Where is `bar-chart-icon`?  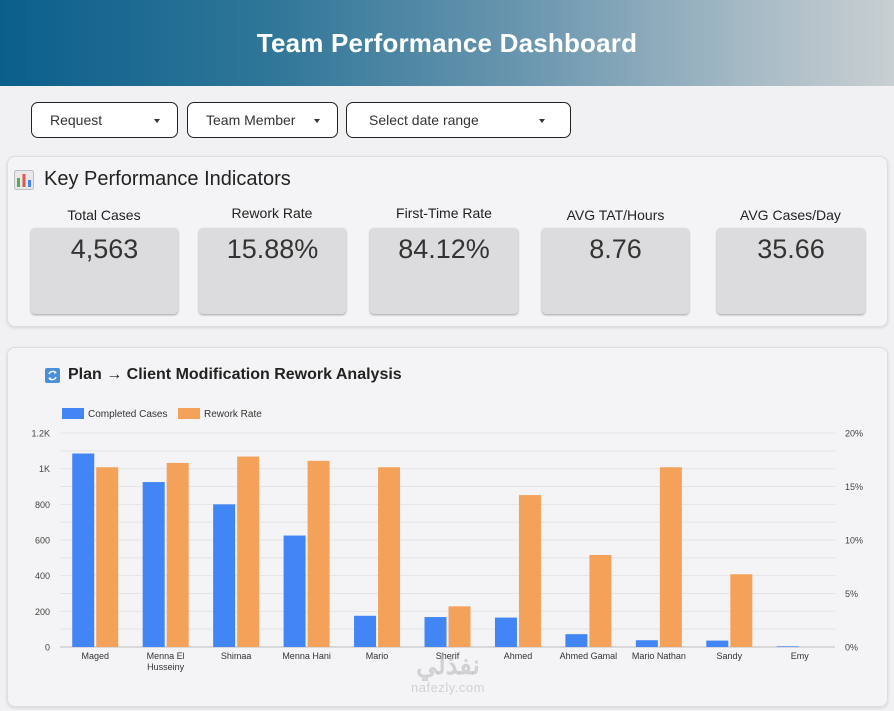
bar-chart-icon is located at coordinates (24, 179).